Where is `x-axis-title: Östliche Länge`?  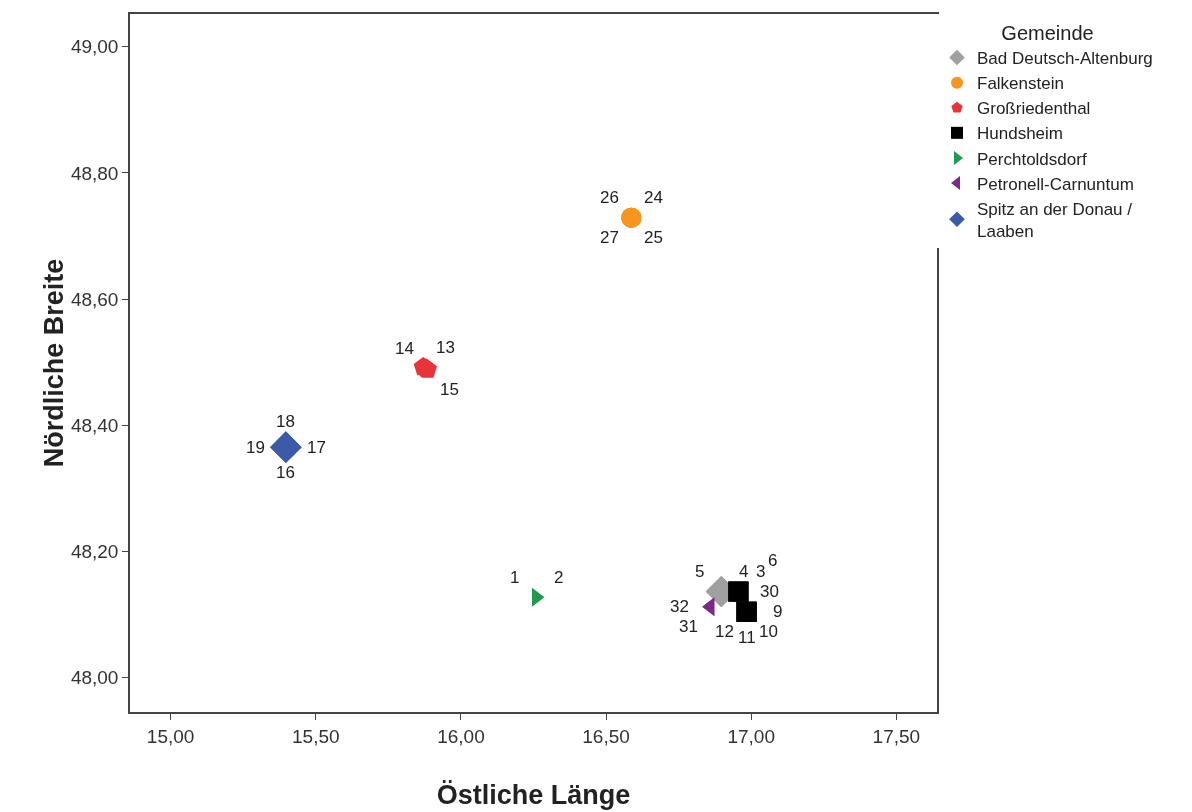 x-axis-title: Östliche Länge is located at coordinates (533, 794).